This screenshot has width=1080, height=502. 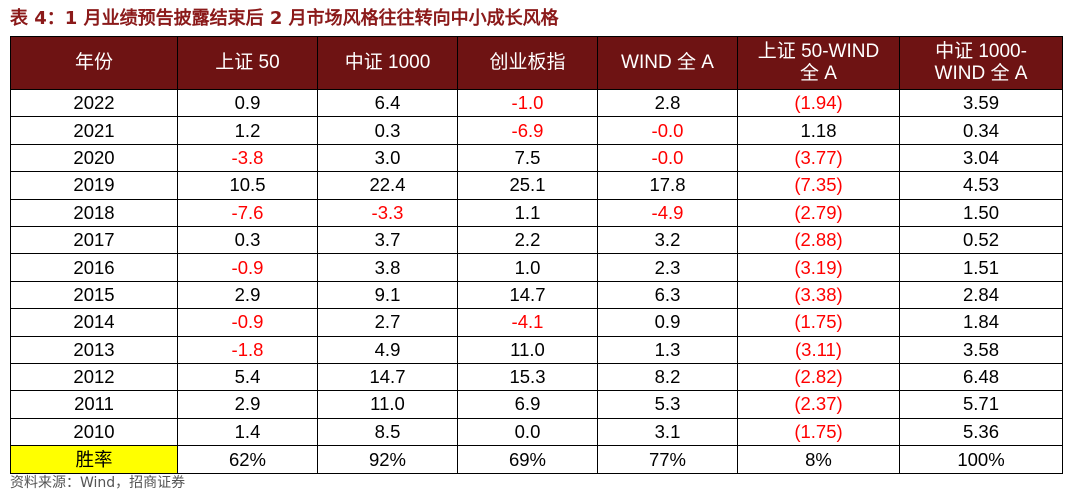 I want to click on cell-d1: (3.11), so click(x=818, y=349).